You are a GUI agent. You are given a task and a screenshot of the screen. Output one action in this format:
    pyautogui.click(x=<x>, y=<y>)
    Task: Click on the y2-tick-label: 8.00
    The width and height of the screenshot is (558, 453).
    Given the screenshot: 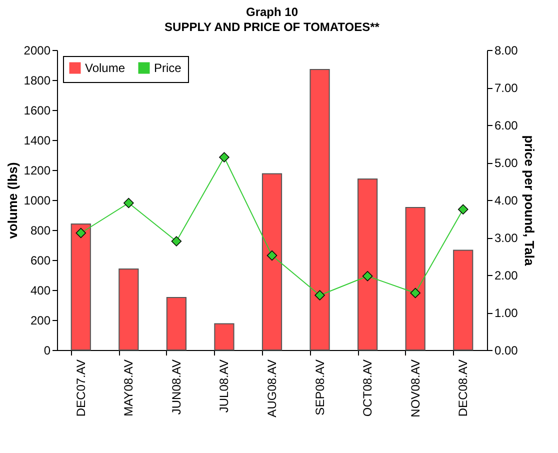 What is the action you would take?
    pyautogui.click(x=506, y=51)
    